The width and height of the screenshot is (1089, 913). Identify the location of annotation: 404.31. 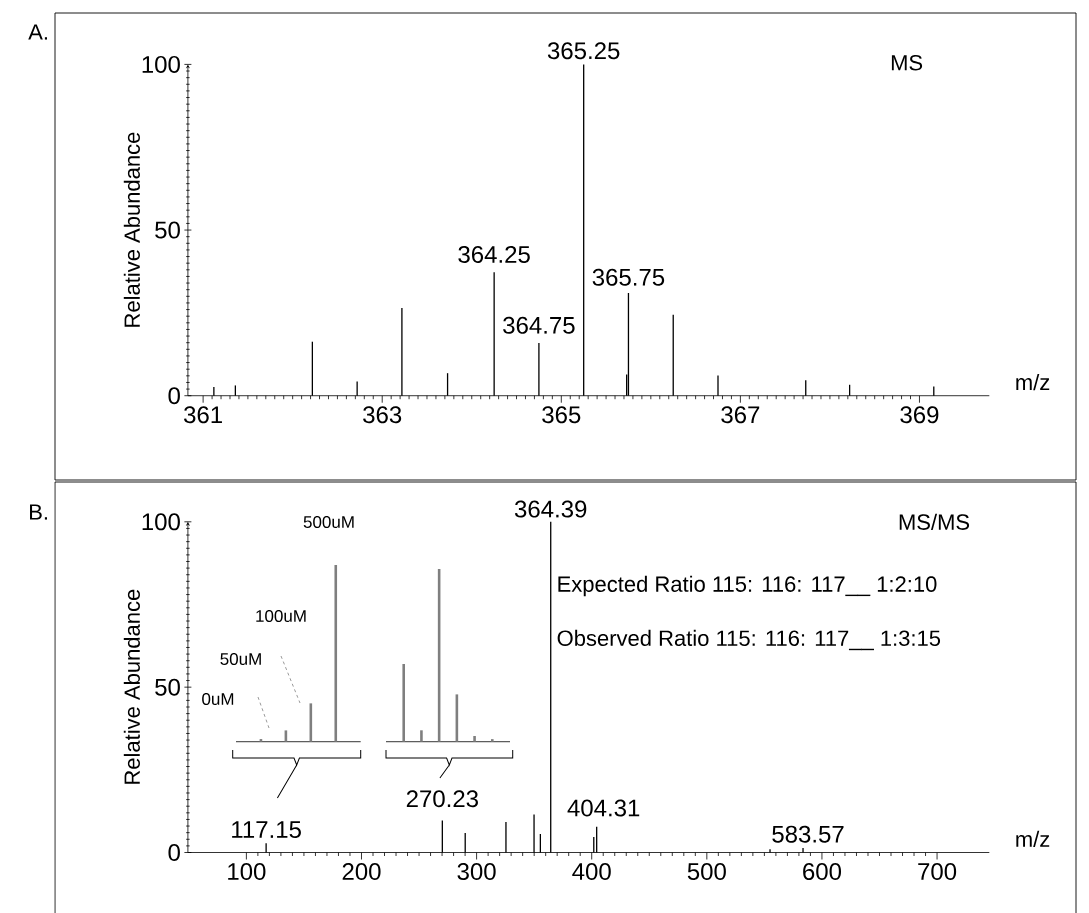
(603, 808).